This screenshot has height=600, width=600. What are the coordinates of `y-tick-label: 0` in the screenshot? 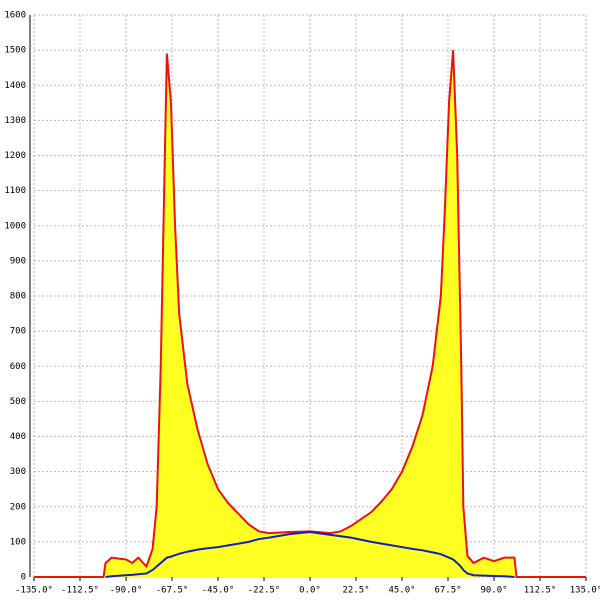 It's located at (23, 578).